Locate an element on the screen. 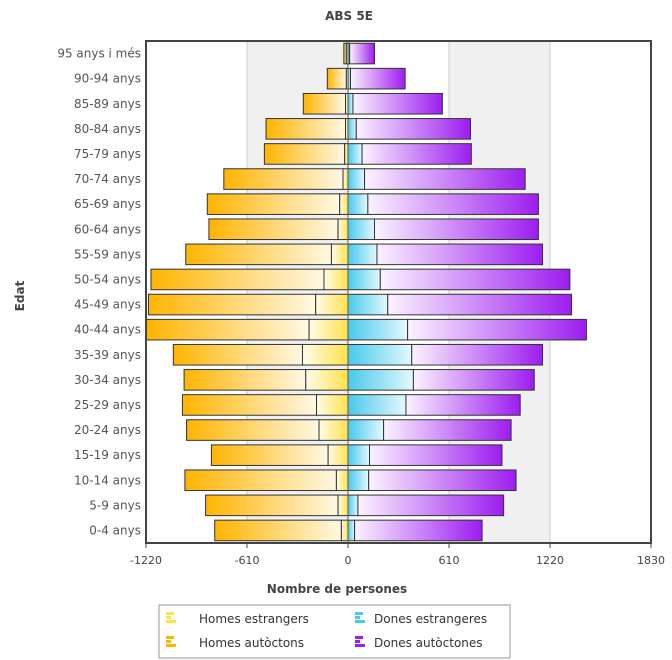 The height and width of the screenshot is (660, 672). bar-dones-estrangeres-45-49-anys is located at coordinates (368, 304).